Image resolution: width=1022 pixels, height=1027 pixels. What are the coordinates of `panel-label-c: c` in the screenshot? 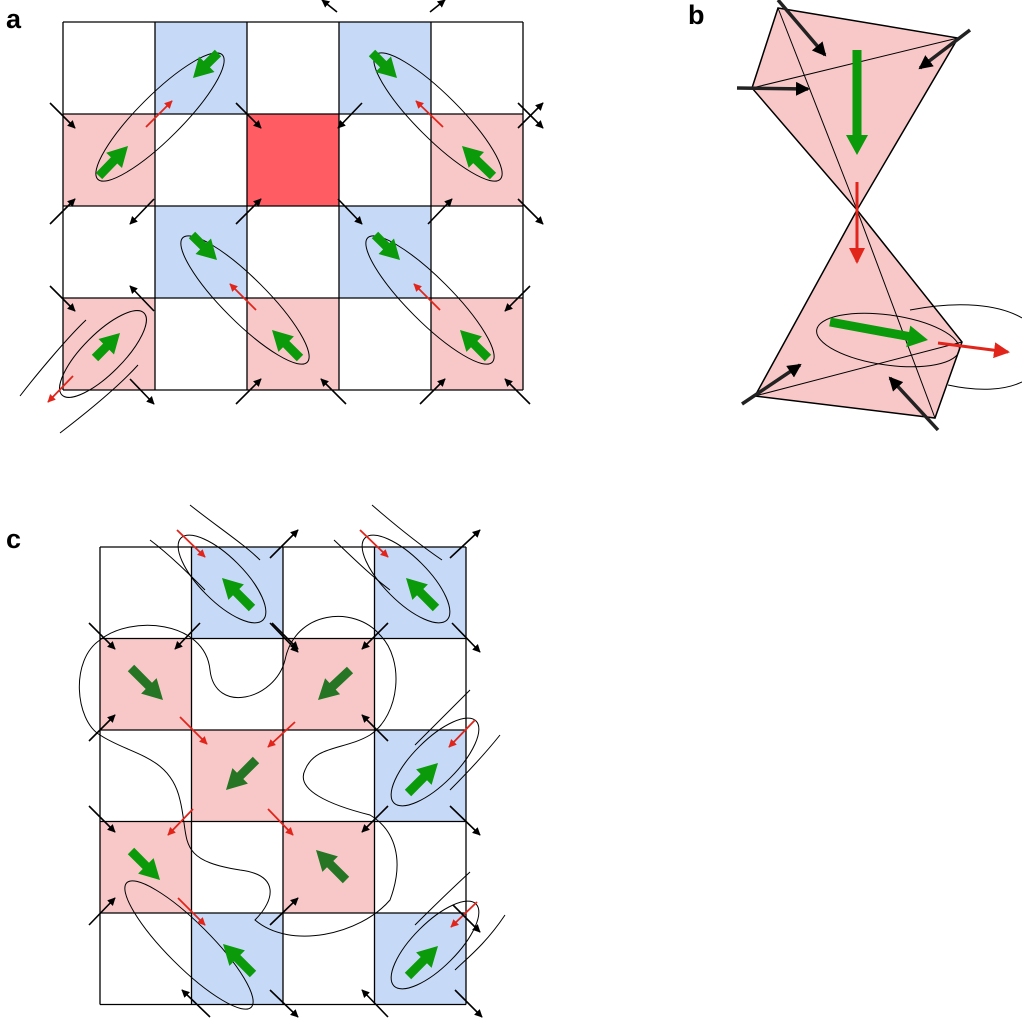 It's located at (13, 539).